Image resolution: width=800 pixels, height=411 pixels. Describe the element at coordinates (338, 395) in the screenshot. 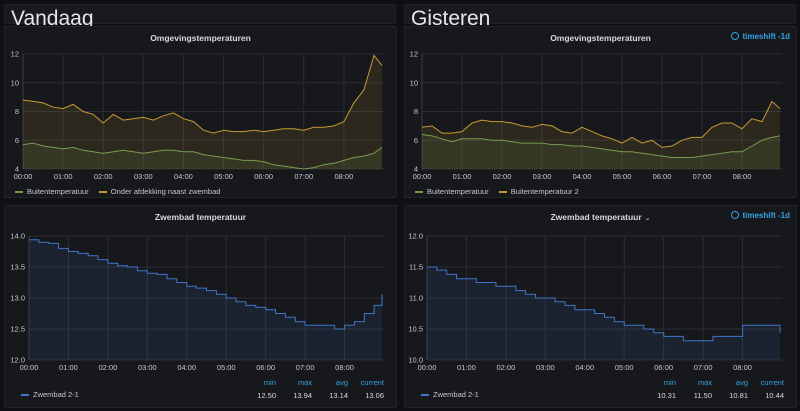

I see `stat-avg: 13.14` at that location.